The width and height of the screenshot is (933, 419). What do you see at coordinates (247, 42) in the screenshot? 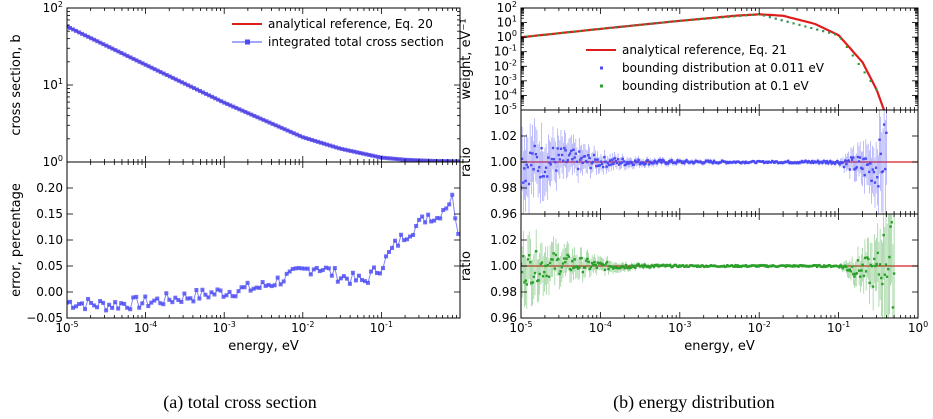
I see `legend-marker` at bounding box center [247, 42].